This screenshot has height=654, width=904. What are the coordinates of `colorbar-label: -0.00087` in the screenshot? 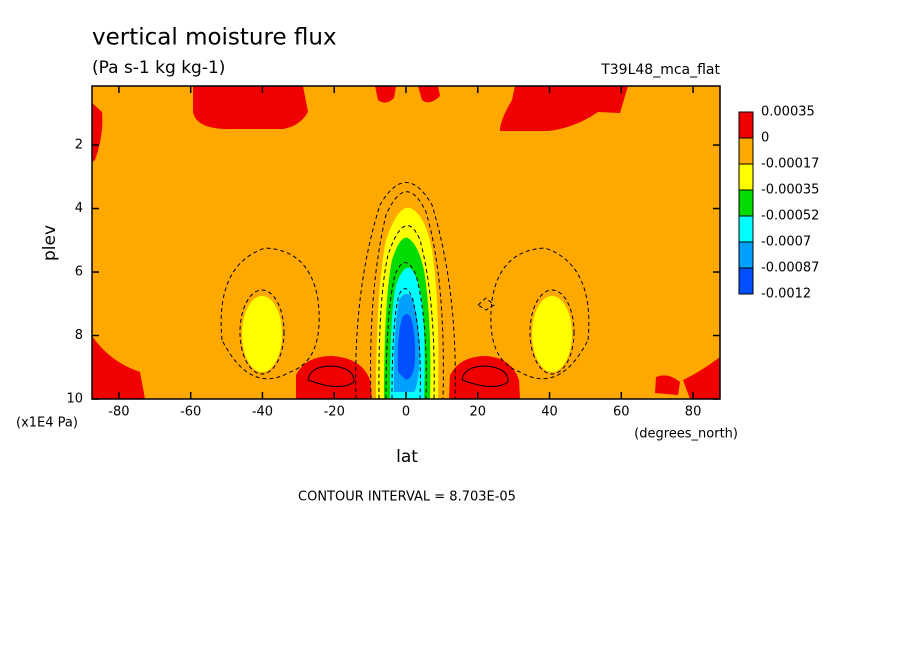 It's located at (790, 268).